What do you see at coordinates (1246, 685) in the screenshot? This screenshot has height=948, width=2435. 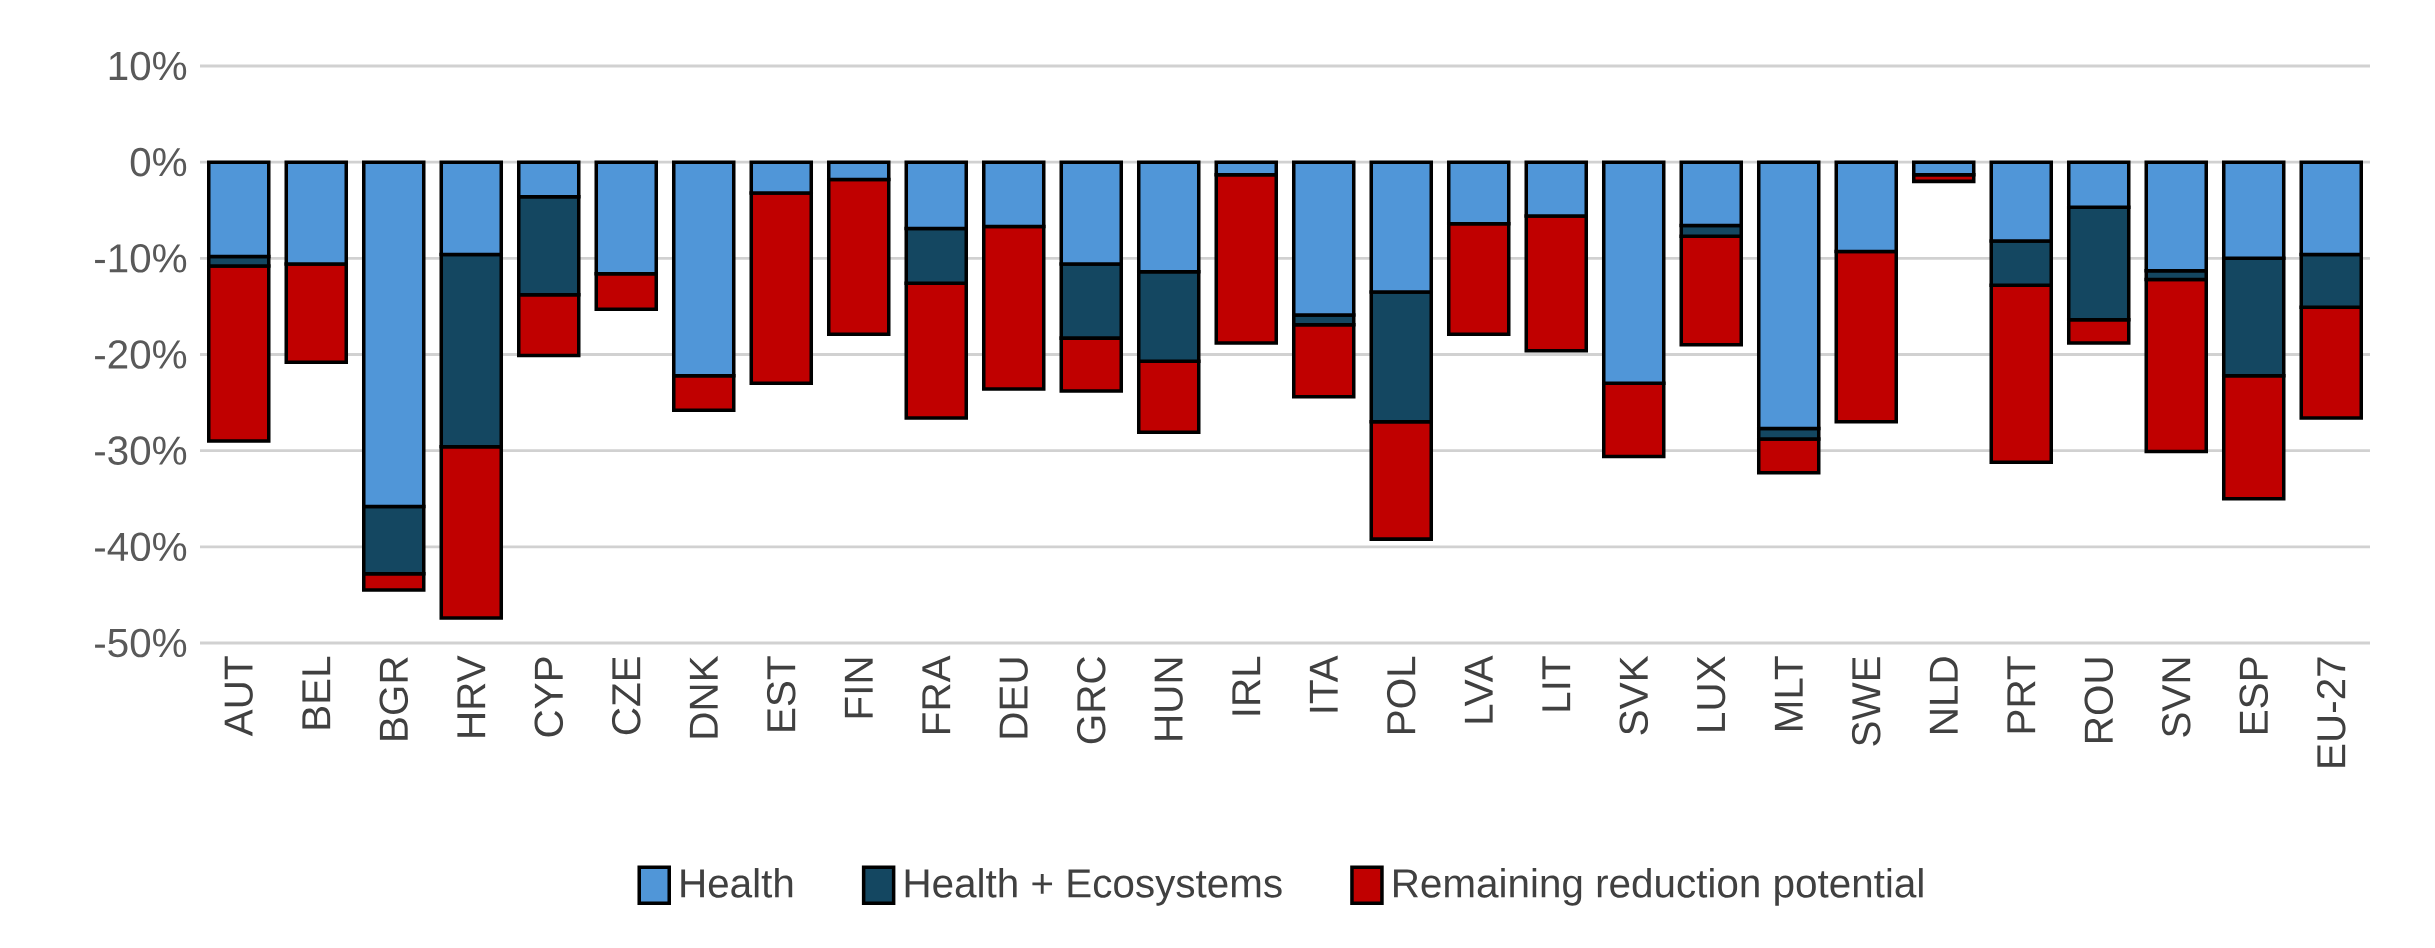 I see `x-tick-label: IRL` at bounding box center [1246, 685].